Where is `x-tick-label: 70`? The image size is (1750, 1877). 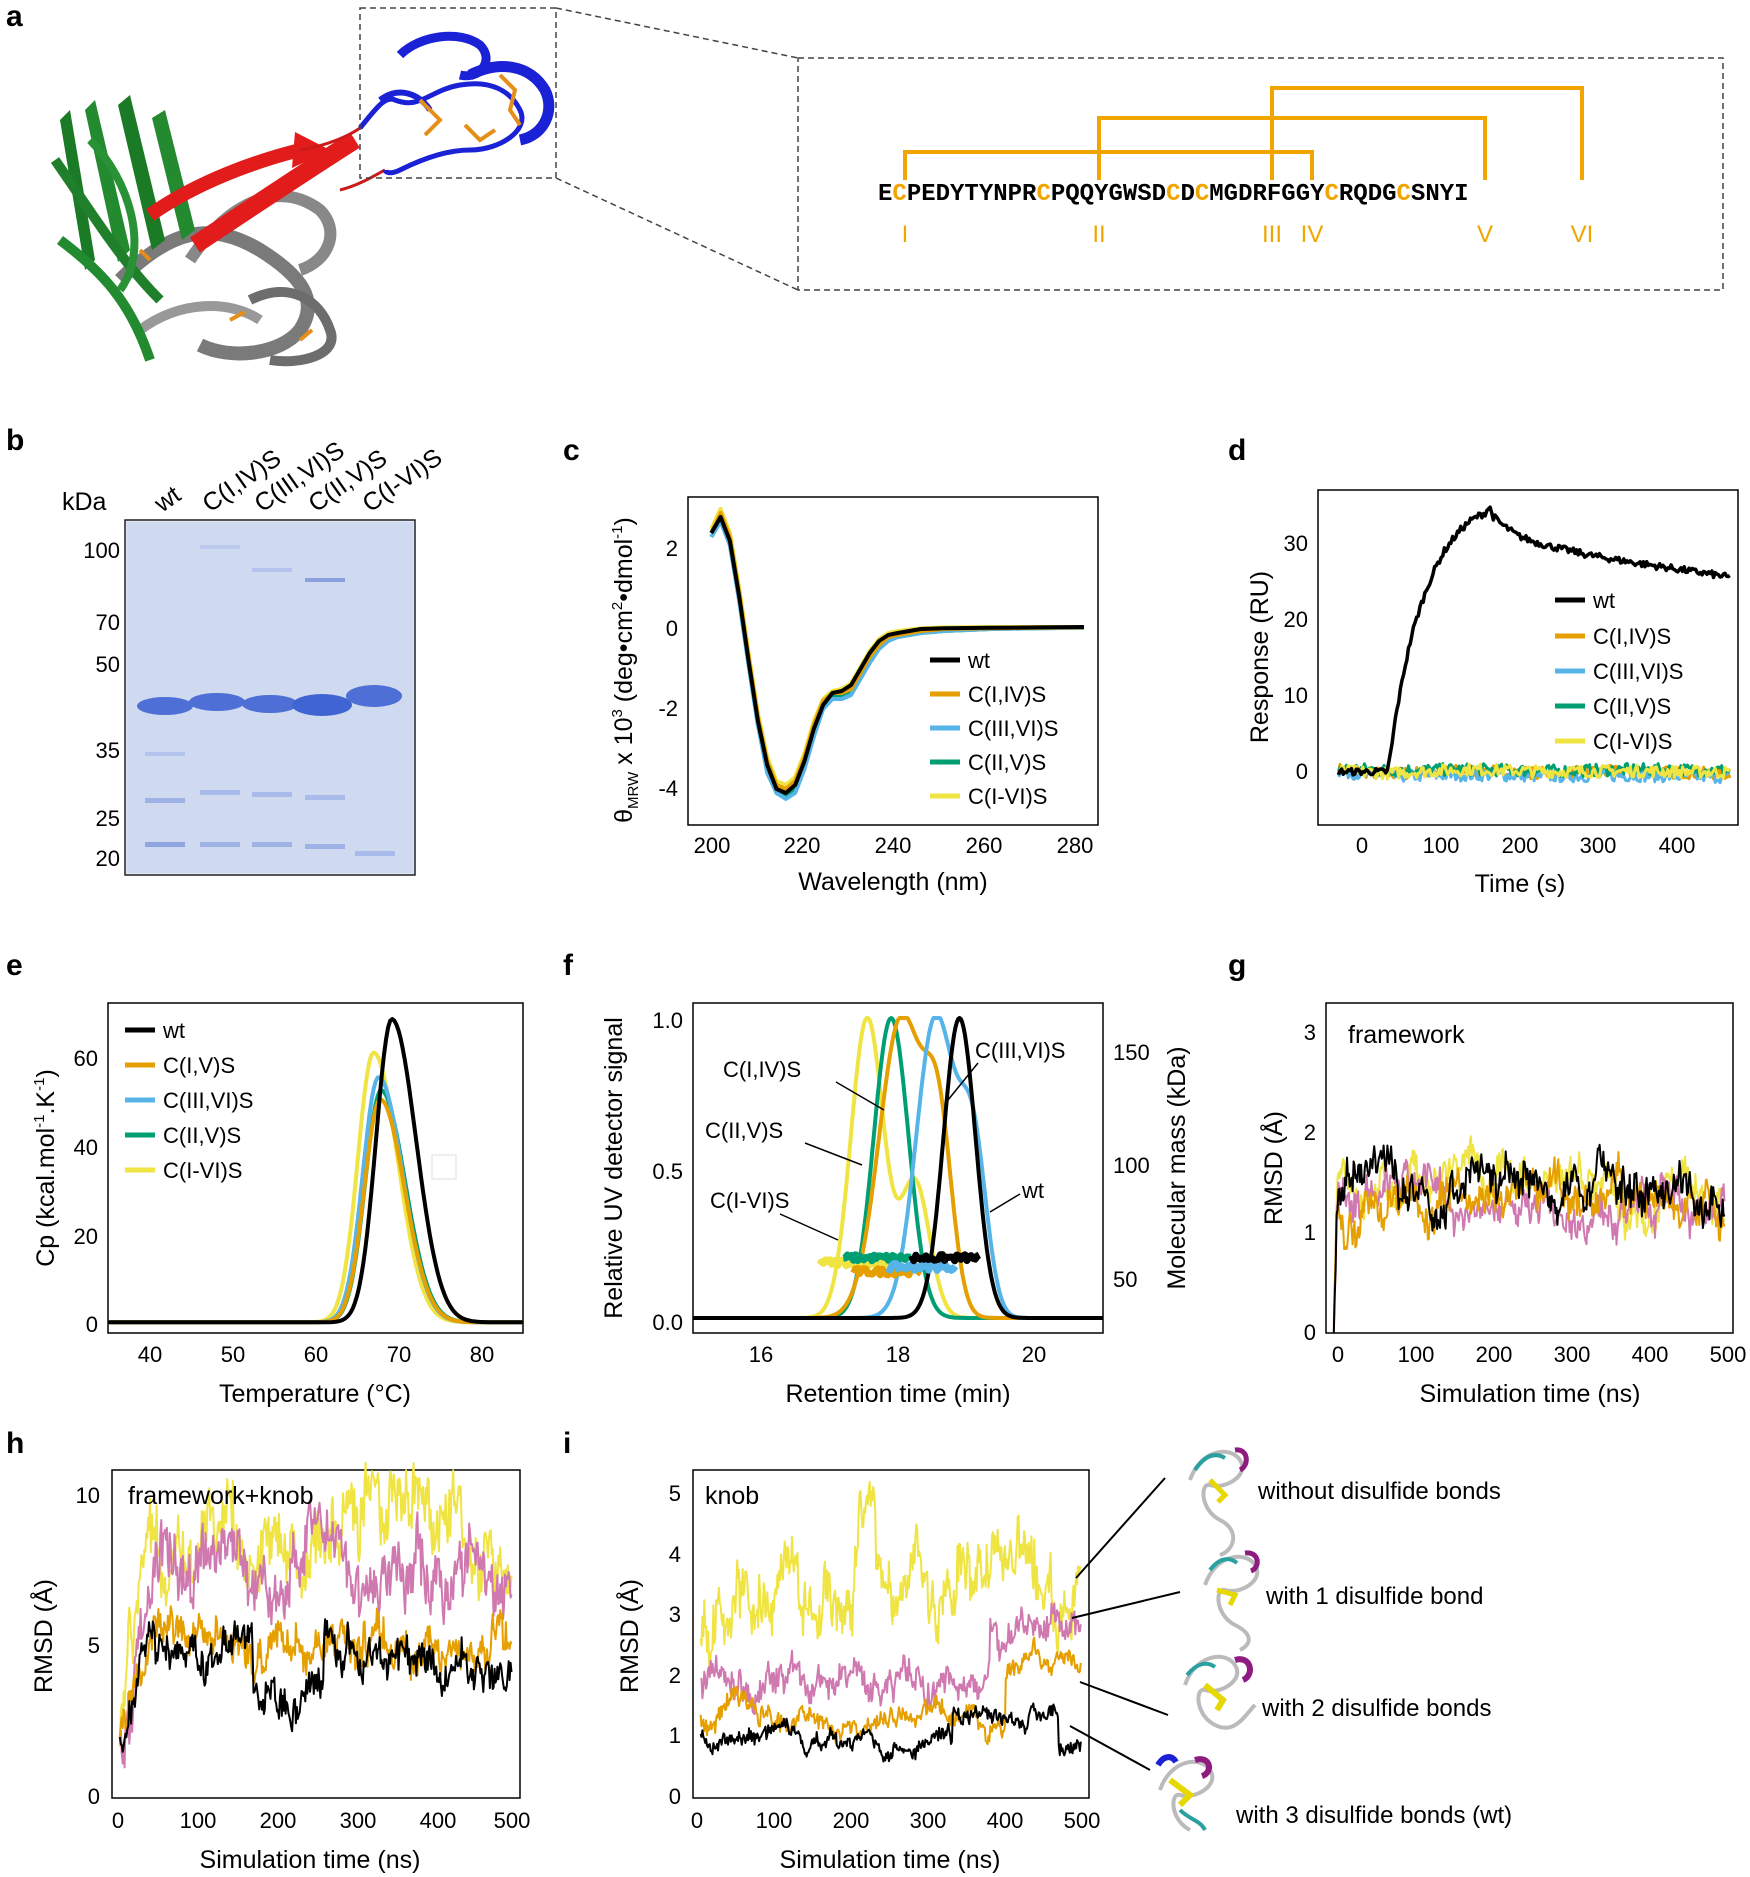 x-tick-label: 70 is located at coordinates (399, 1354).